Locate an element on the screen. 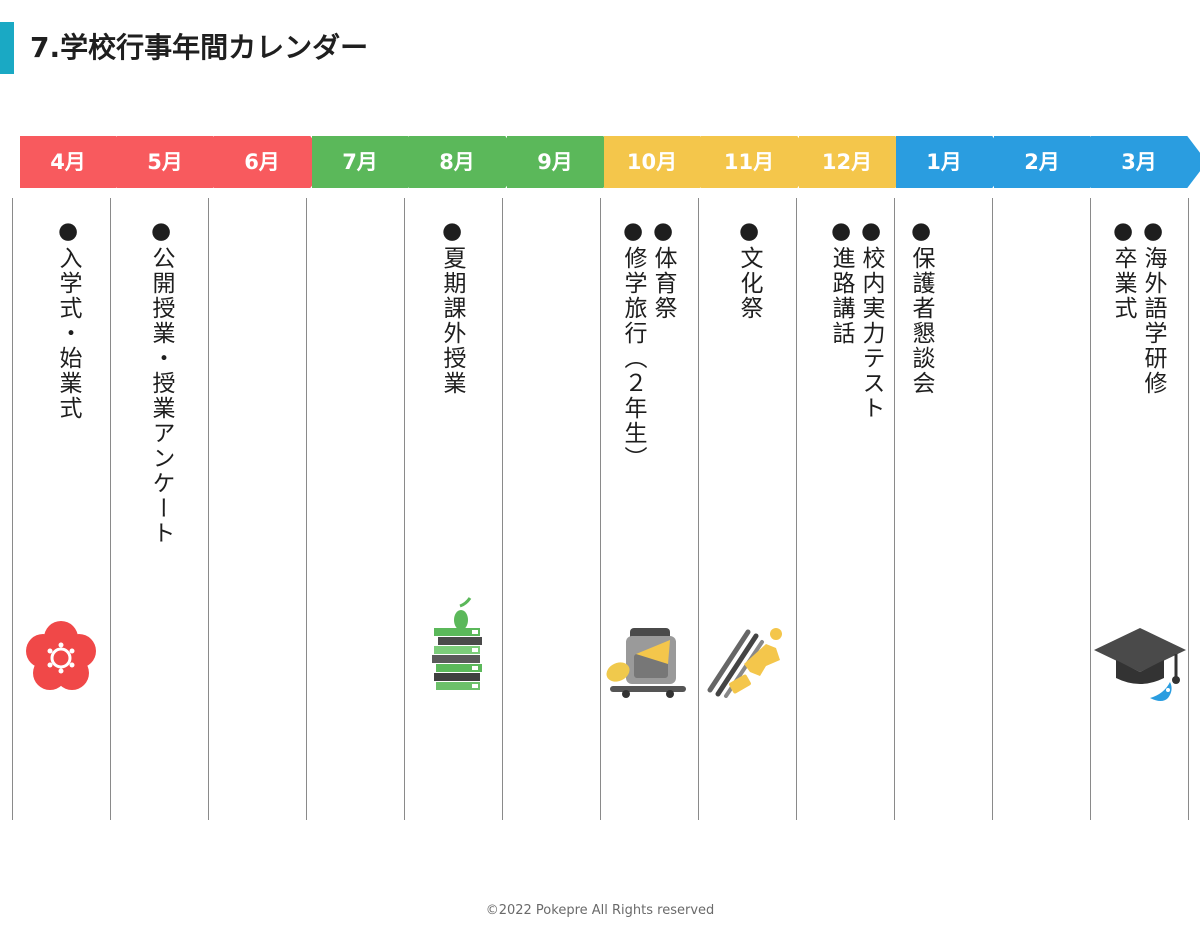  month-label: 1月 is located at coordinates (944, 162).